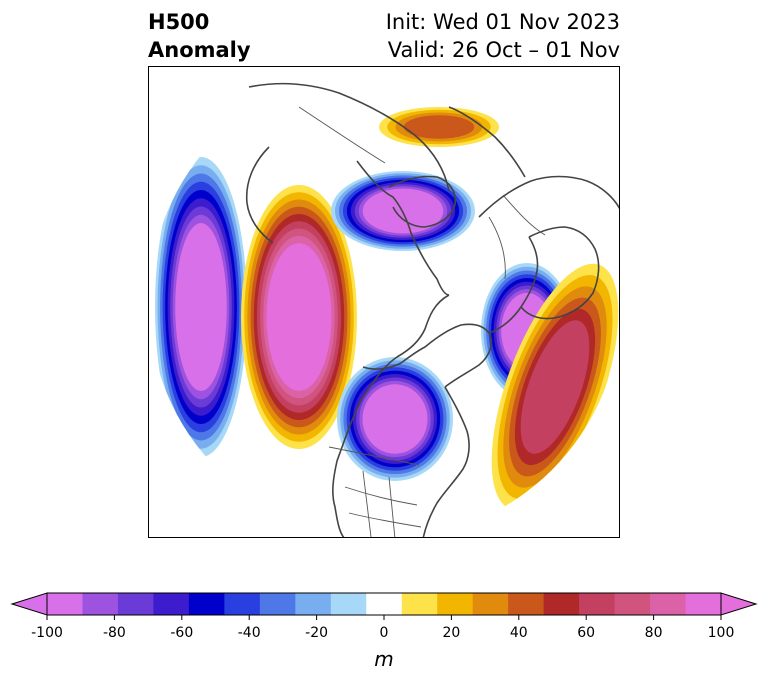  Describe the element at coordinates (249, 633) in the screenshot. I see `colorbar-tick-label: -40` at that location.